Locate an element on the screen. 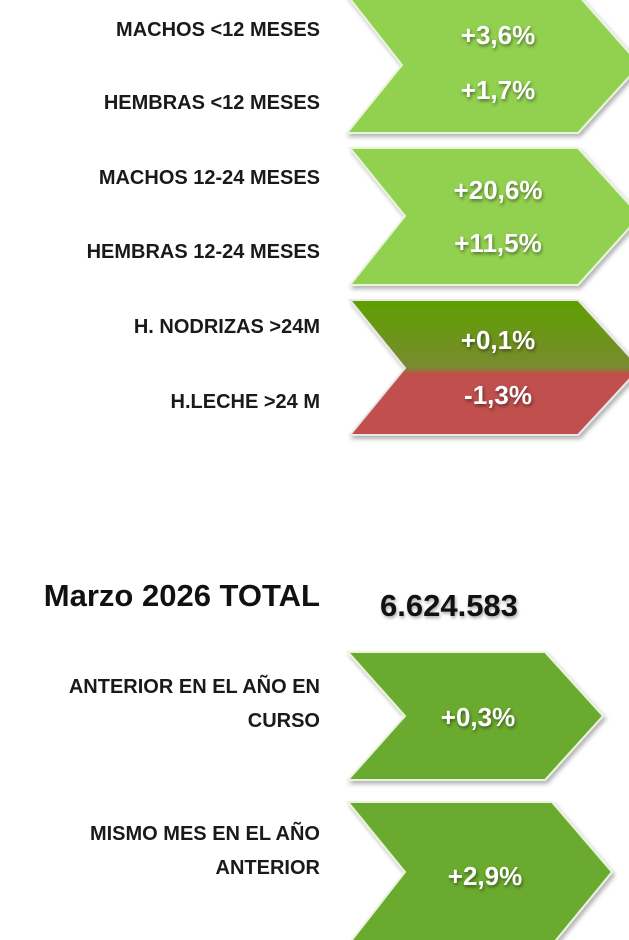 The width and height of the screenshot is (629, 940). total-value: 6.624.583 is located at coordinates (449, 605).